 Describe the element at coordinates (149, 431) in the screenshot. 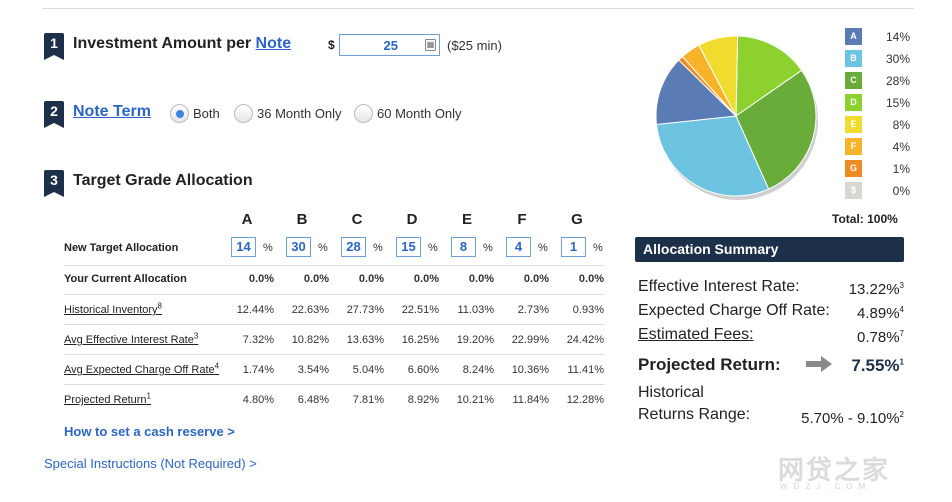

I see `cash-reserve-link: How to set a cash reserve >` at that location.